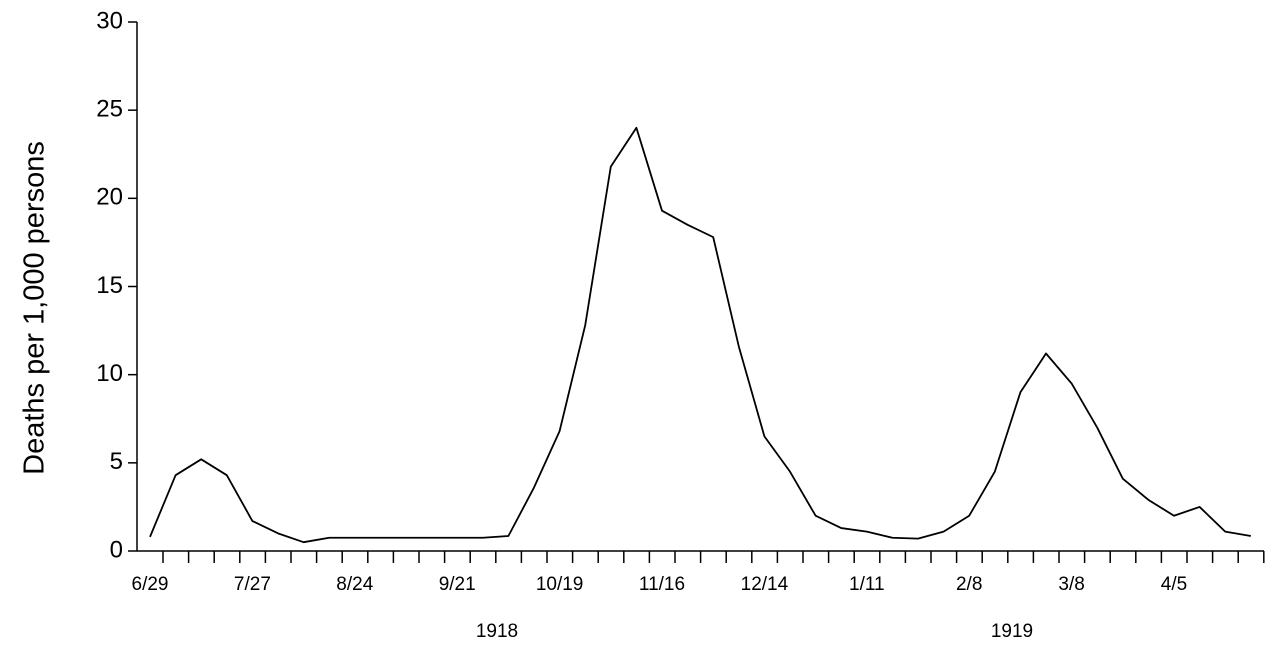  Describe the element at coordinates (662, 584) in the screenshot. I see `x-tick-label: 11/16` at that location.